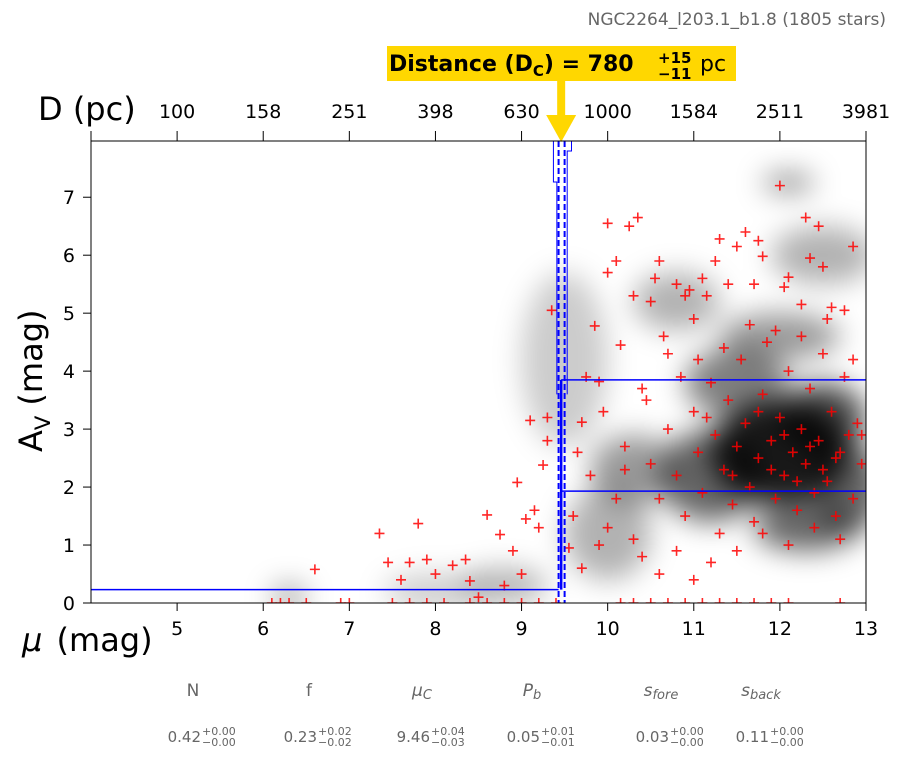 The height and width of the screenshot is (759, 902). What do you see at coordinates (713, 64) in the screenshot?
I see `annotation-unit: pc` at bounding box center [713, 64].